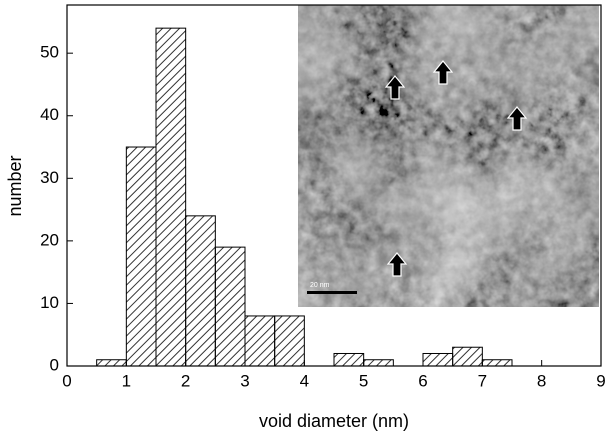 Image resolution: width=609 pixels, height=438 pixels. I want to click on x-axis-label: void diameter (nm), so click(334, 421).